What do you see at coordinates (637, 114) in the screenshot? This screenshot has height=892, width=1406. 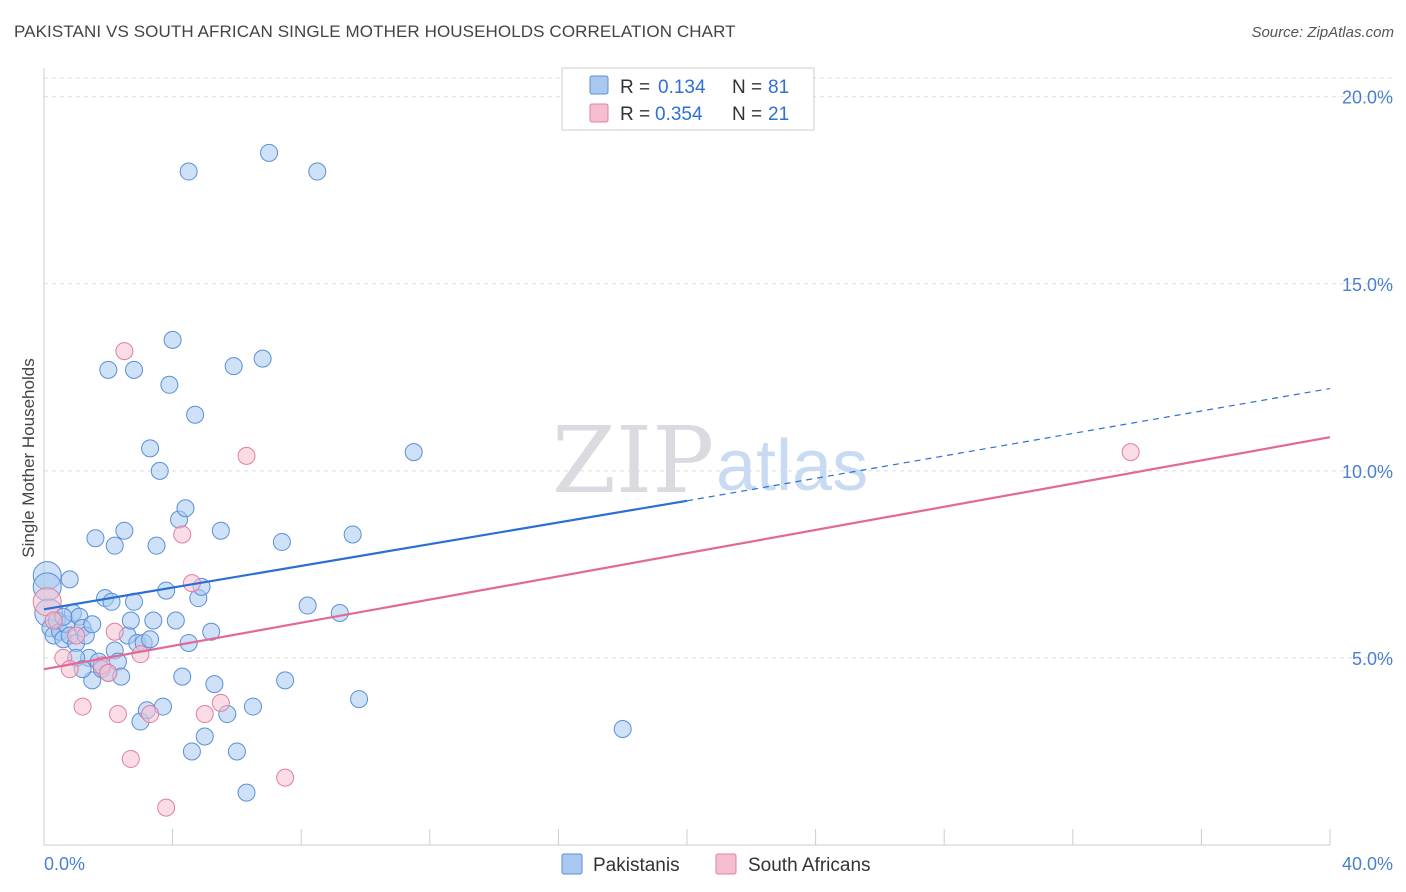 I see `legend-r-label-2: R =` at bounding box center [637, 114].